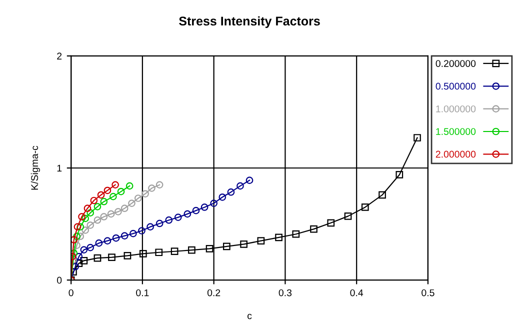 This screenshot has width=515, height=333. I want to click on x-tick-label: 0, so click(71, 292).